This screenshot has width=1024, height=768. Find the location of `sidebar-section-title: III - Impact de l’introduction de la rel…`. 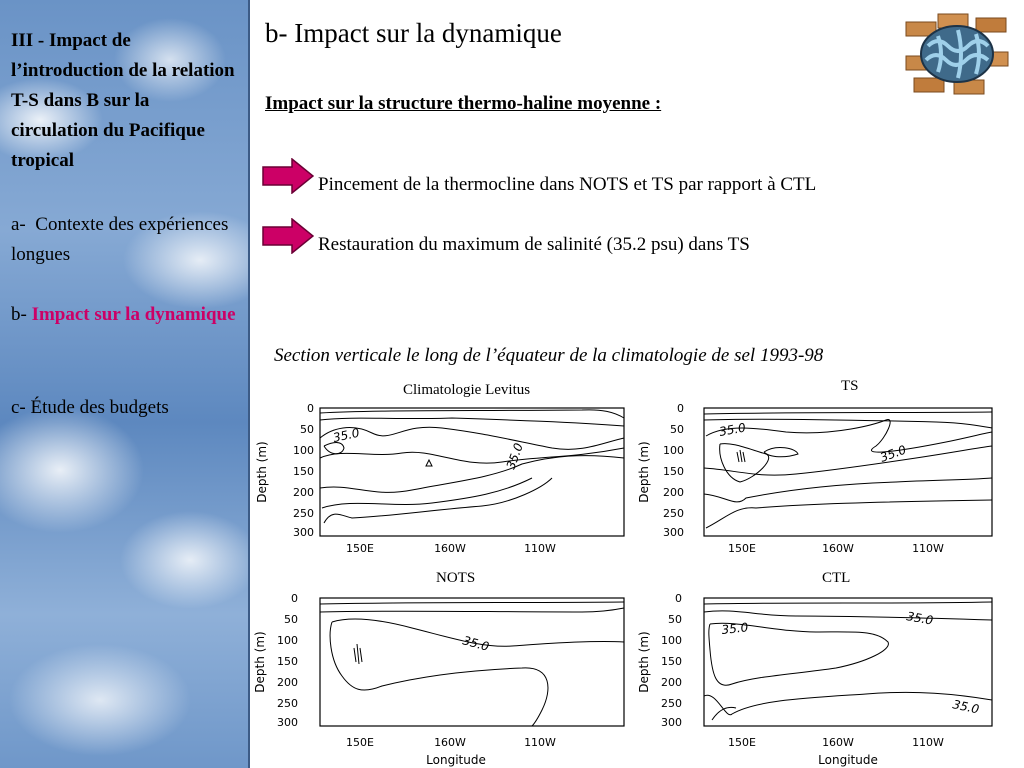

sidebar-section-title: III - Impact de l’introduction de la rel… is located at coordinates (123, 100).